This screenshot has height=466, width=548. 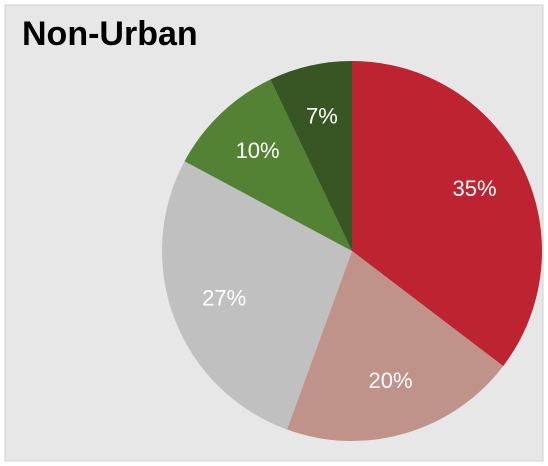 I want to click on data-label: 35%, so click(x=475, y=188).